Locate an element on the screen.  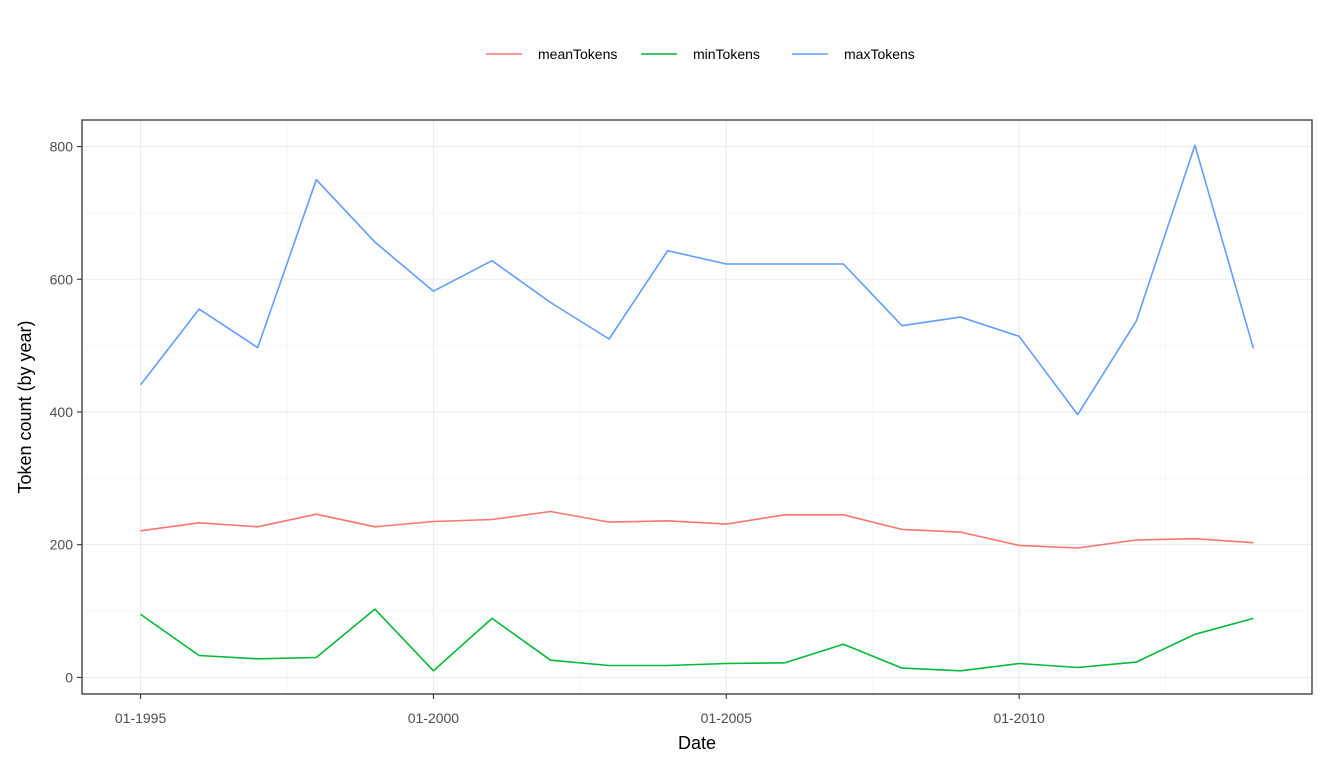
legend-label-maxTokens: maxTokens is located at coordinates (879, 54).